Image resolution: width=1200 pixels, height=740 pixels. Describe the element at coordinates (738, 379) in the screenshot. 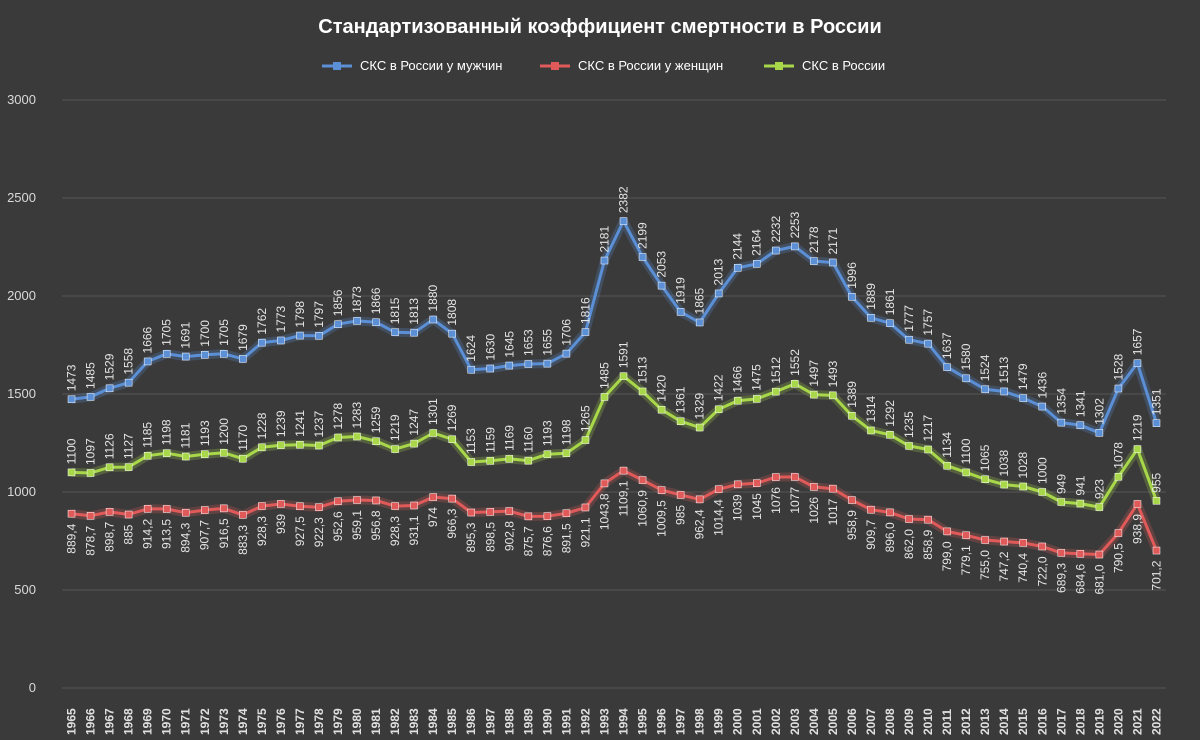

I see `data-label: 1466` at that location.